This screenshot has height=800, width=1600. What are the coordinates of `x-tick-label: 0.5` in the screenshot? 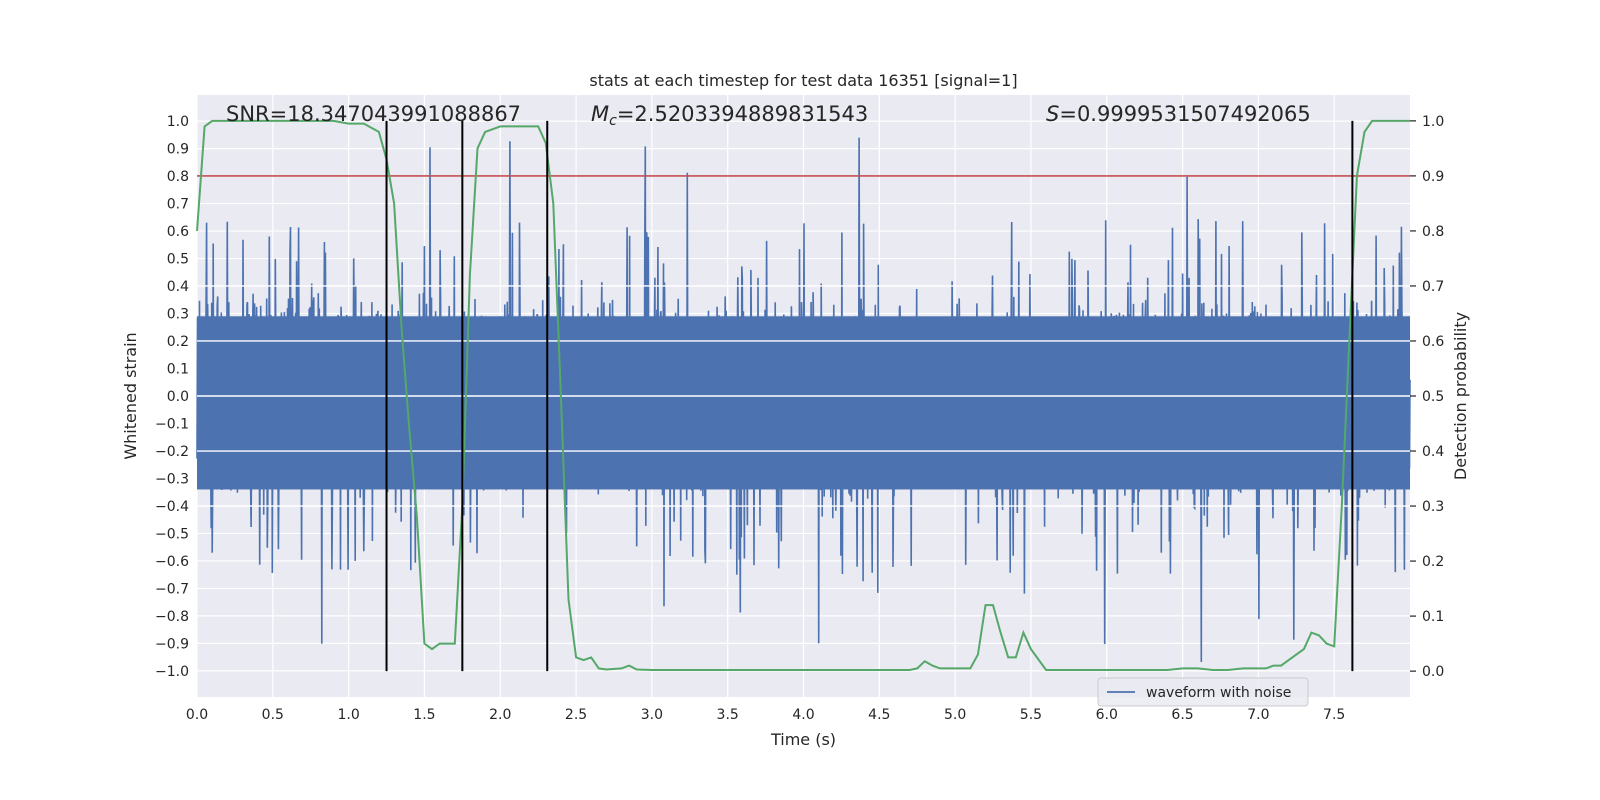 It's located at (273, 715).